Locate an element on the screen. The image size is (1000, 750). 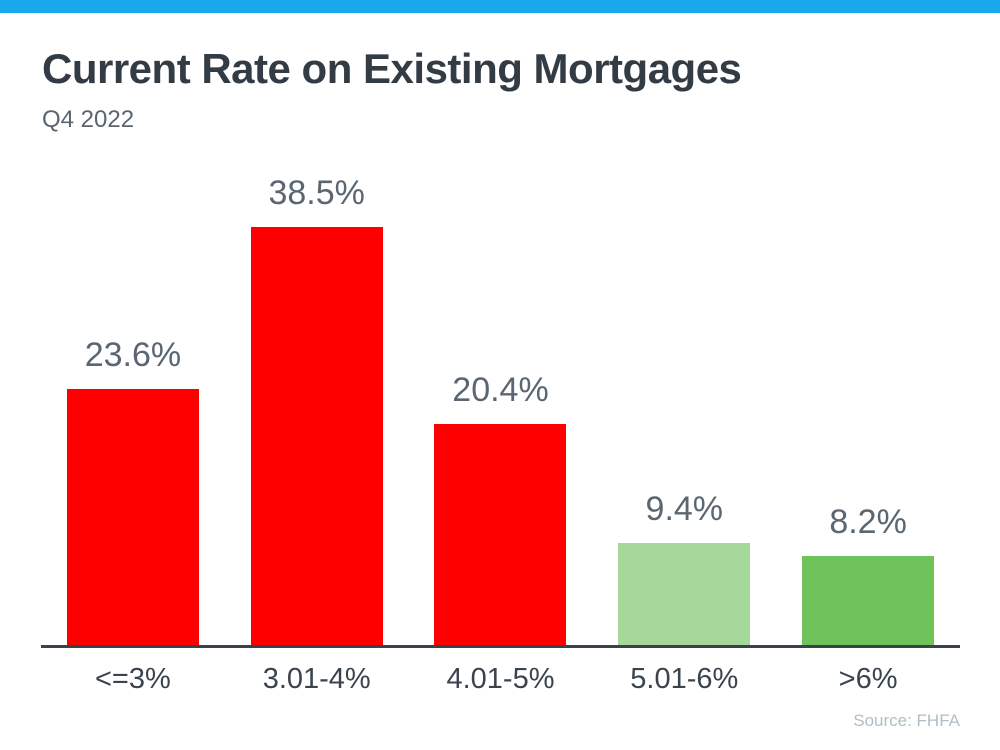
x-axis-labels: <=3% 3.01-4% 4.01-5% 5.01-6% >6% is located at coordinates (500, 679).